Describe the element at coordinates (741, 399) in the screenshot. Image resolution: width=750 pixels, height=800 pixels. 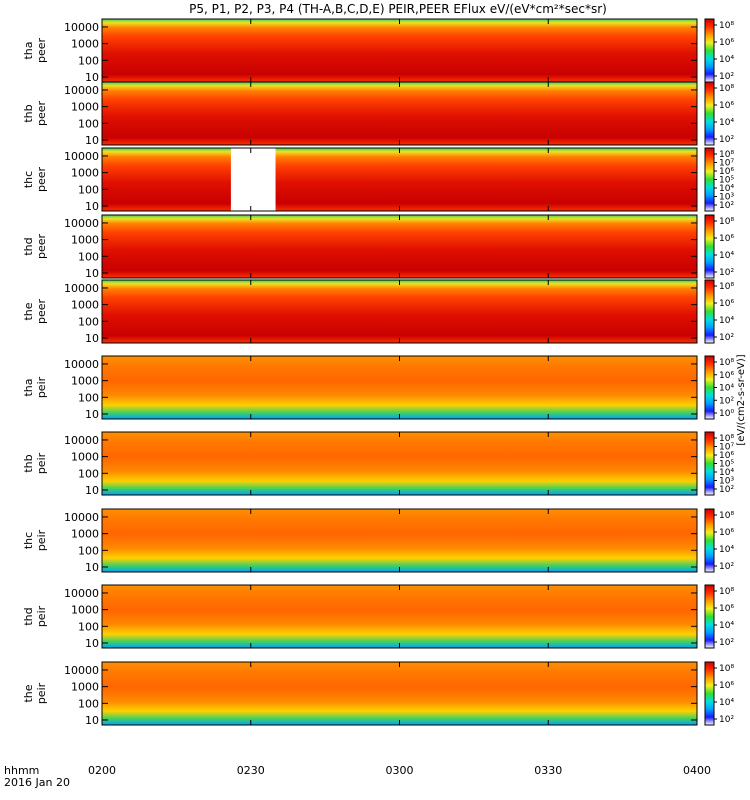
I see `colorbar-unit-label: [eV/(cm2-s-sr-eV)]` at that location.